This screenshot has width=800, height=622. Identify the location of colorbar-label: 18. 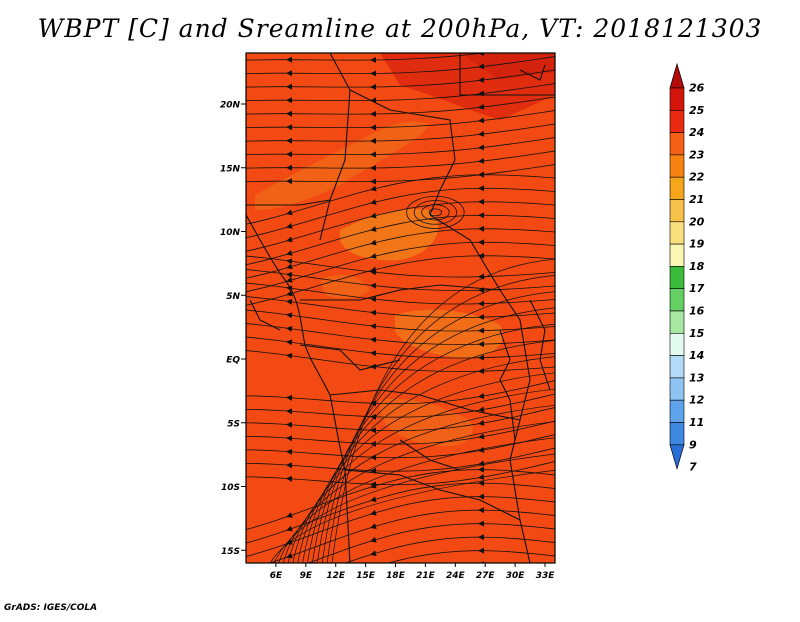
(697, 266).